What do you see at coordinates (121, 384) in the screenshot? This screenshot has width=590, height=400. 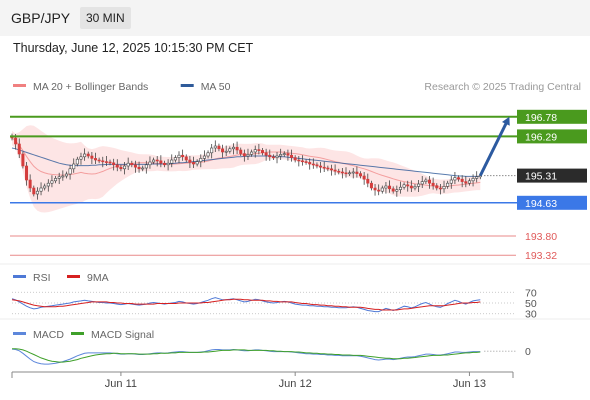 I see `x-axis-tick-label: Jun 11` at bounding box center [121, 384].